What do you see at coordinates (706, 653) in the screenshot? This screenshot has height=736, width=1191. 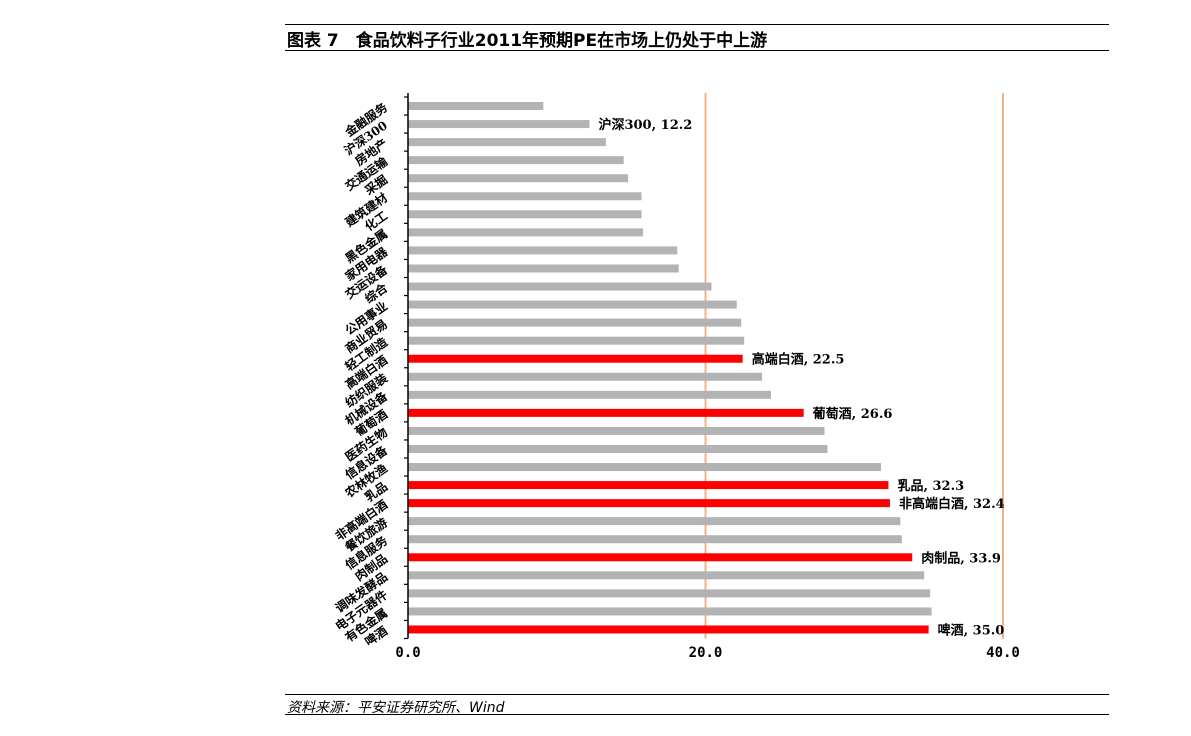 I see `x-tick-label-1: 20.0` at bounding box center [706, 653].